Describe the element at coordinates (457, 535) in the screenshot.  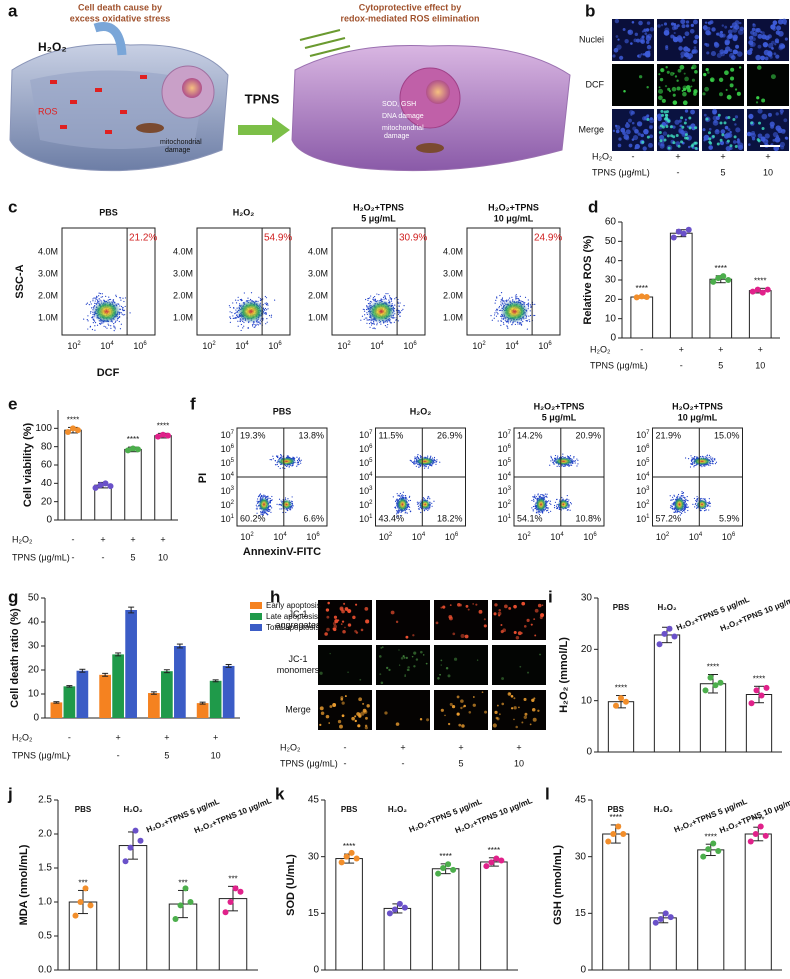
I see `tick-exponent: 6` at that location.